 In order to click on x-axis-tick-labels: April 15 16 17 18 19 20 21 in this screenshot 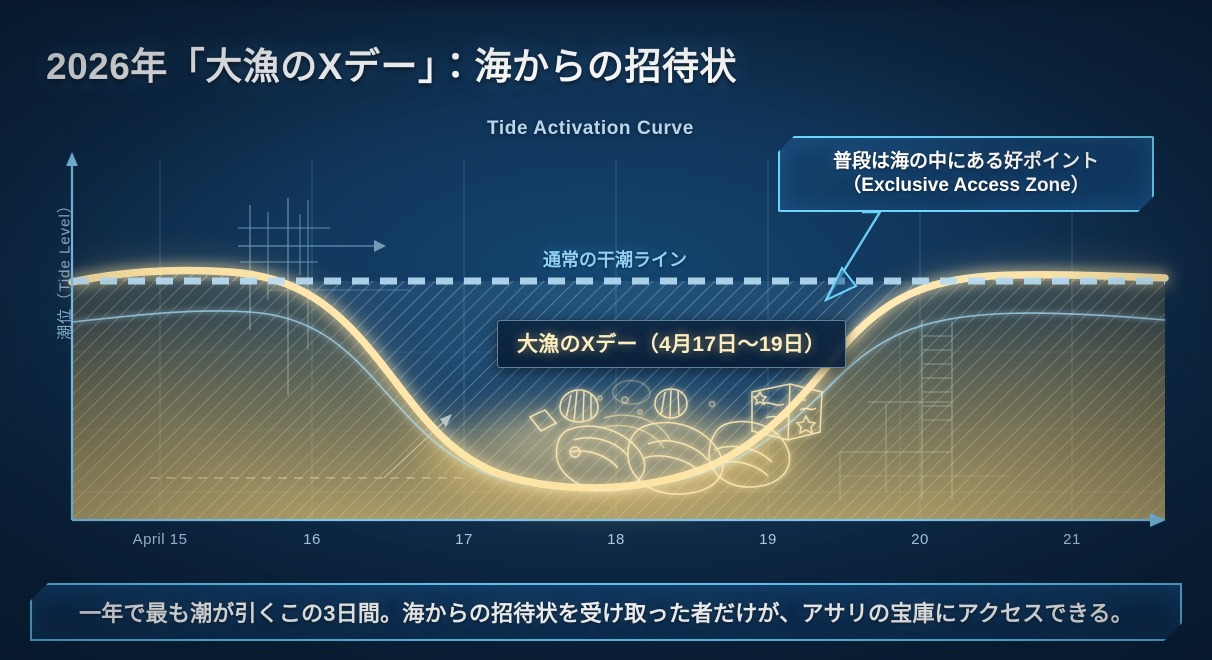, I will do `click(606, 543)`.